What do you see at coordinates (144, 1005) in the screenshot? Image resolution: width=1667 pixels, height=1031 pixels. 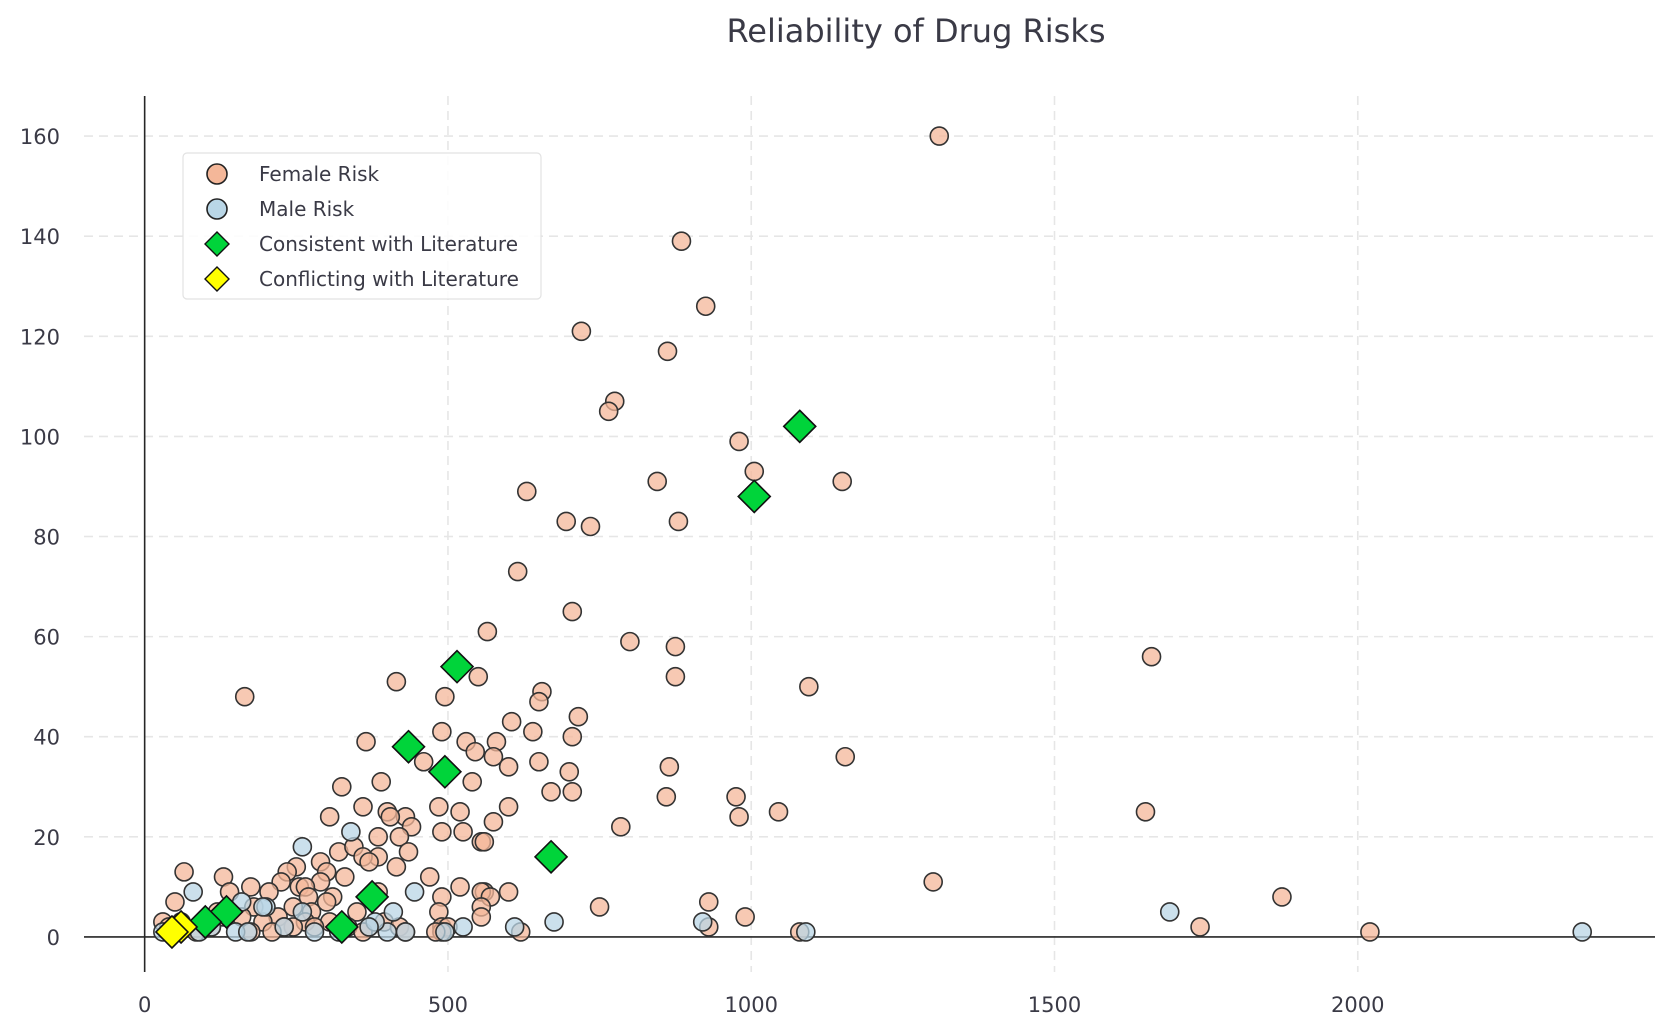 I see `x-tick-label: 0` at bounding box center [144, 1005].